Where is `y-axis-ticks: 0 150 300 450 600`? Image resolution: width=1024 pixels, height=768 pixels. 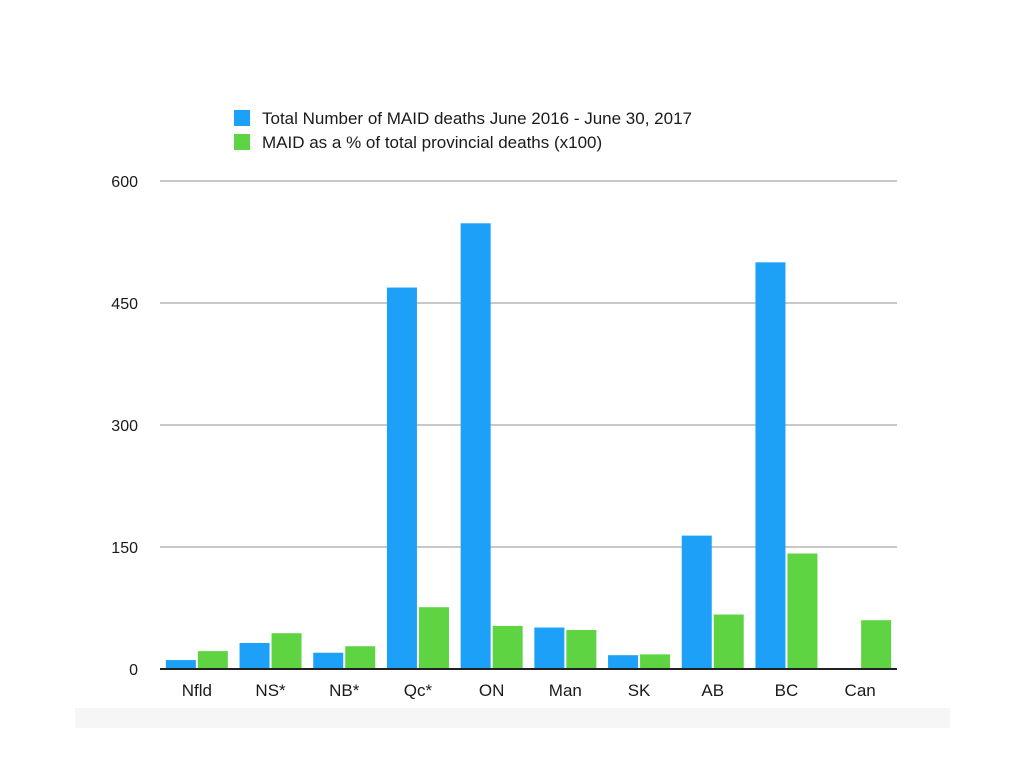 y-axis-ticks: 0 150 300 450 600 is located at coordinates (124, 426).